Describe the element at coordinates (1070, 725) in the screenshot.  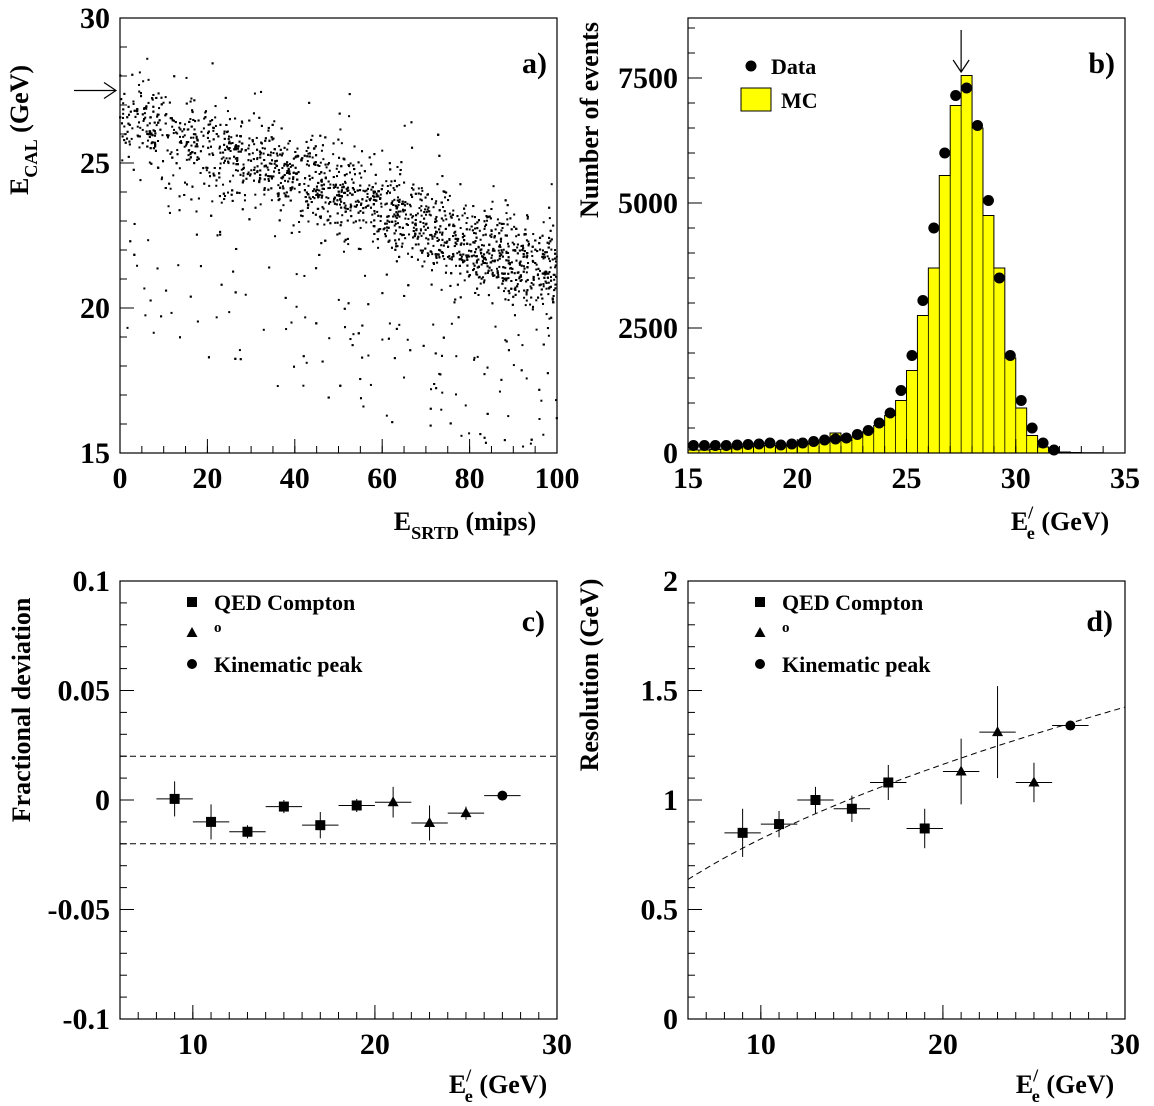
I see `data-marker-circle` at that location.